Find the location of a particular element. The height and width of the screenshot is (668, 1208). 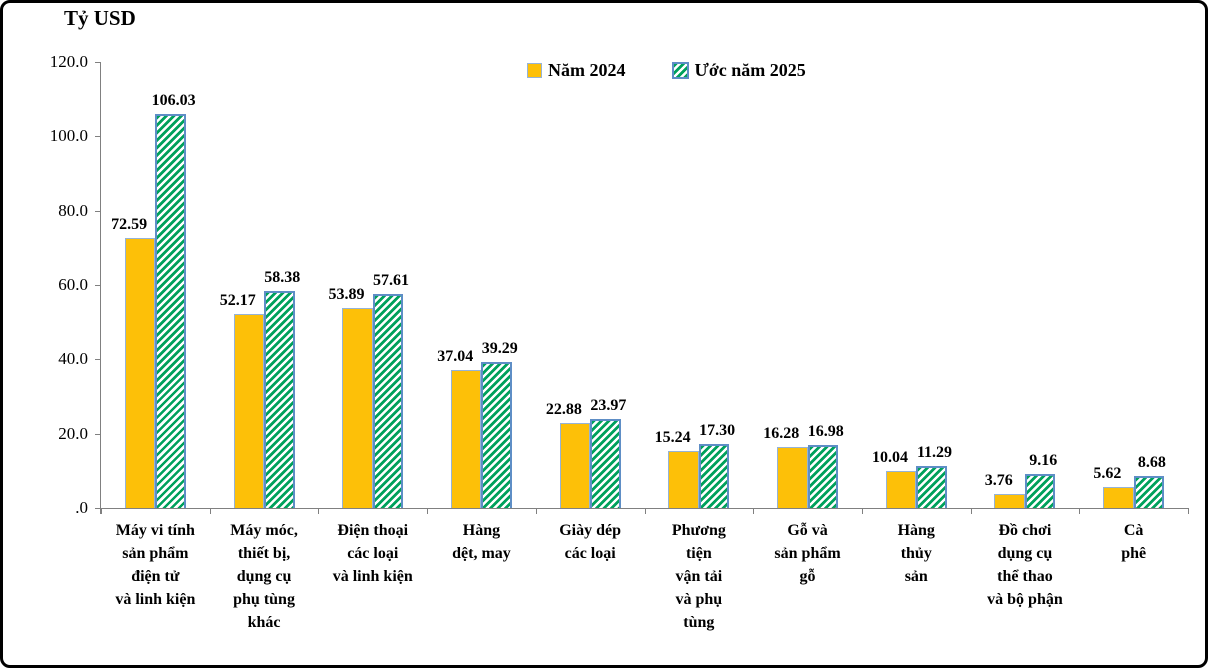

legend-label-2024: Năm 2024 is located at coordinates (587, 70).